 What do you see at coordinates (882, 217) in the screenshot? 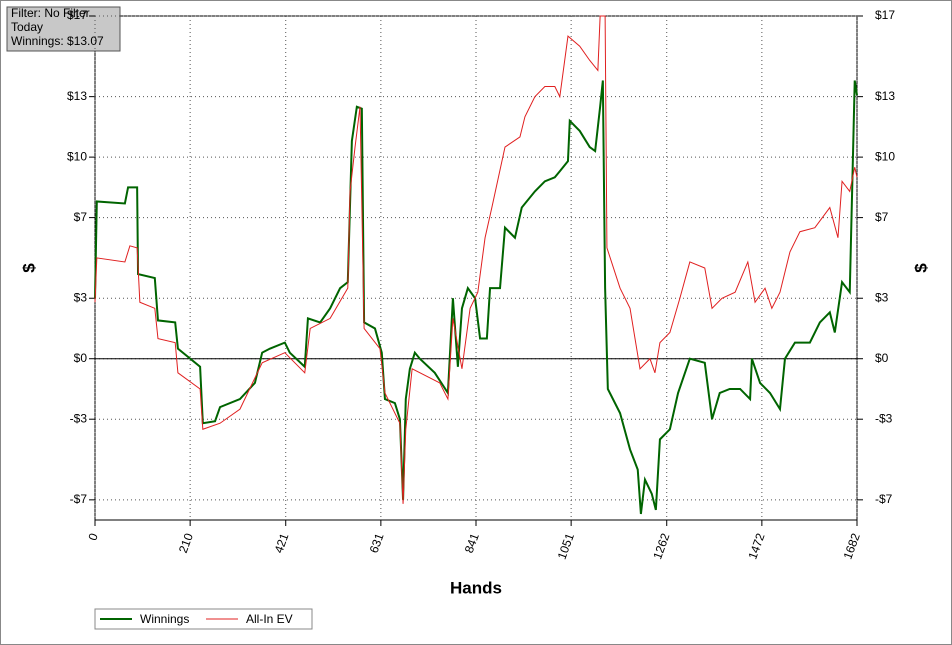
I see `y2-tick-label: $7` at bounding box center [882, 217].